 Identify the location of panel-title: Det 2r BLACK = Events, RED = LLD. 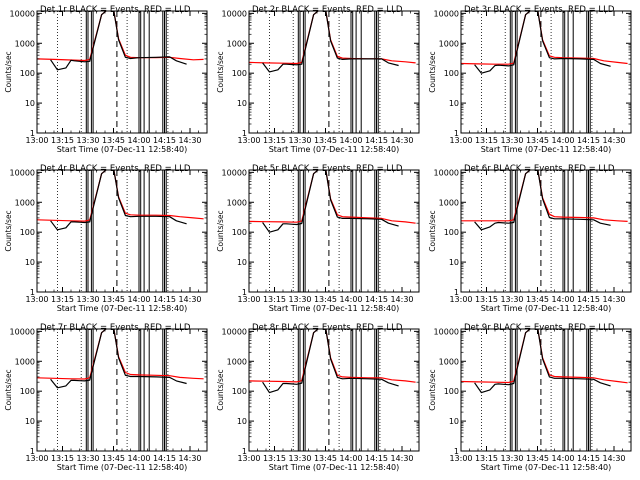
(327, 10).